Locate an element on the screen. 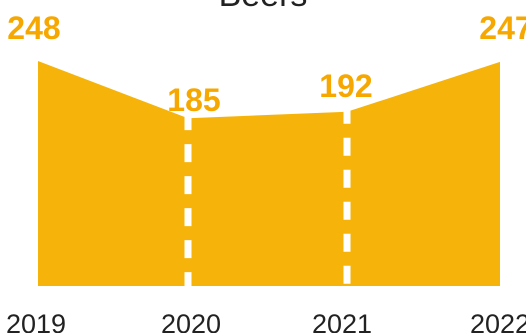 The image size is (526, 333). chart-title: Beers is located at coordinates (263, 7).